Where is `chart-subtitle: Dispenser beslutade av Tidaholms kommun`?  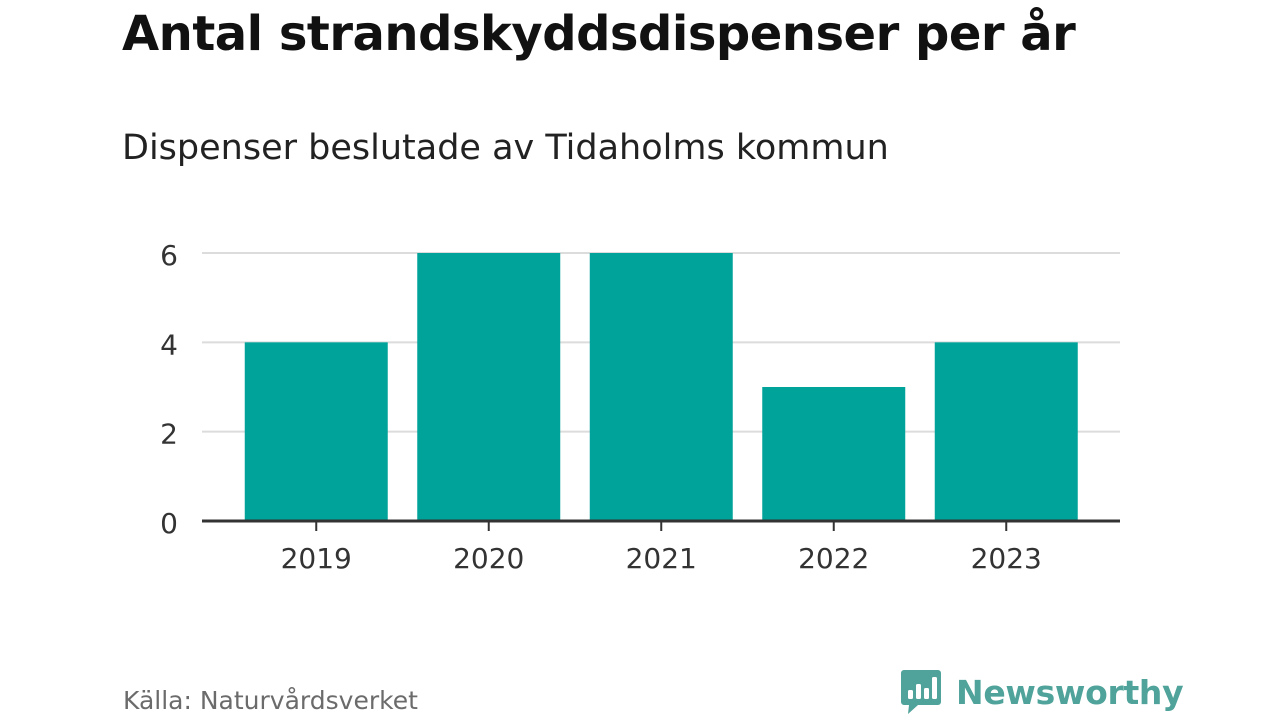 chart-subtitle: Dispenser beslutade av Tidaholms kommun is located at coordinates (505, 148).